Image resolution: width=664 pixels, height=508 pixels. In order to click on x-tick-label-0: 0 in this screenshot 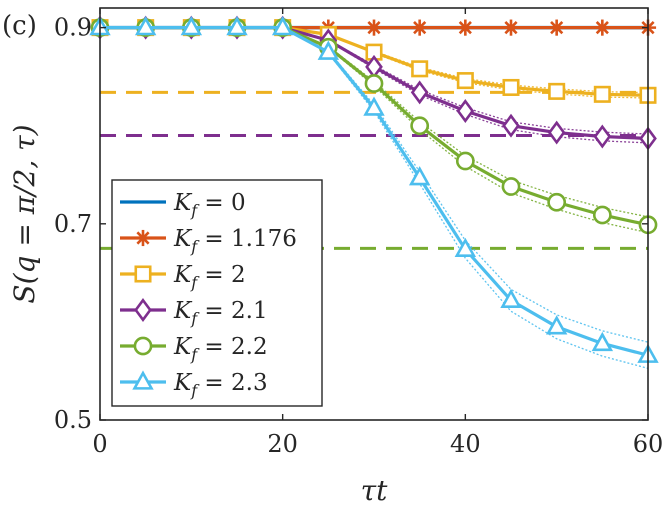, I will do `click(99, 444)`.